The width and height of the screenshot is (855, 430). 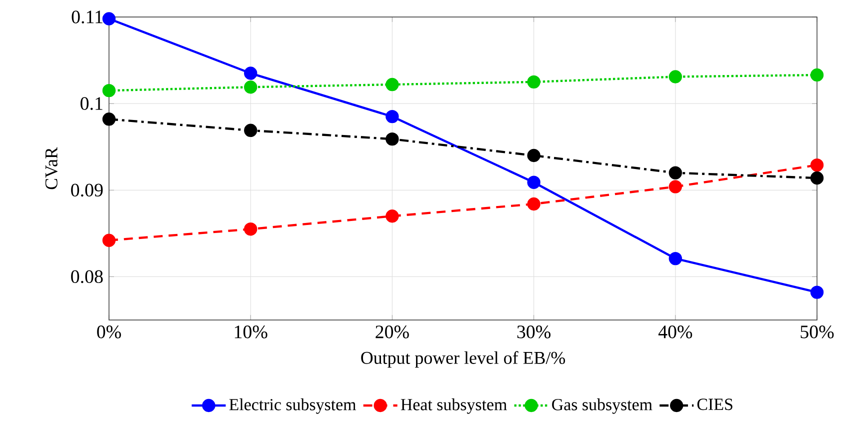 I want to click on y-axis-title: CVaR, so click(x=51, y=168).